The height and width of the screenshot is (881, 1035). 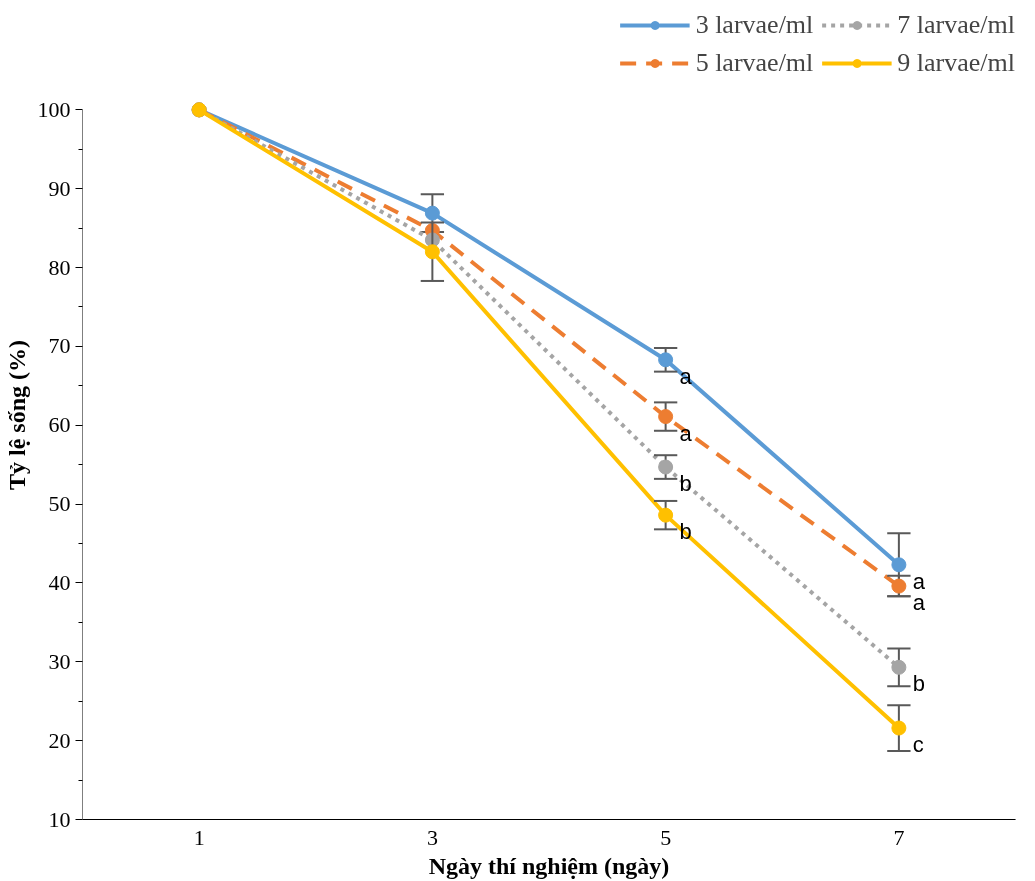 I want to click on y-axis-title: Tỷ lệ sống (%), so click(x=16, y=415).